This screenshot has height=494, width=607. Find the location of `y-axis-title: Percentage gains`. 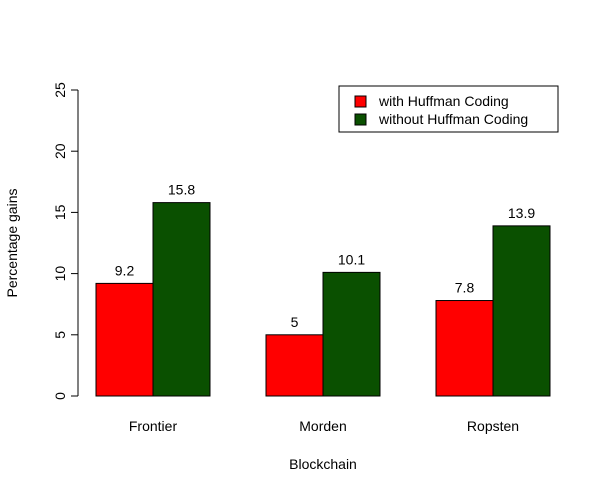

y-axis-title: Percentage gains is located at coordinates (12, 243).